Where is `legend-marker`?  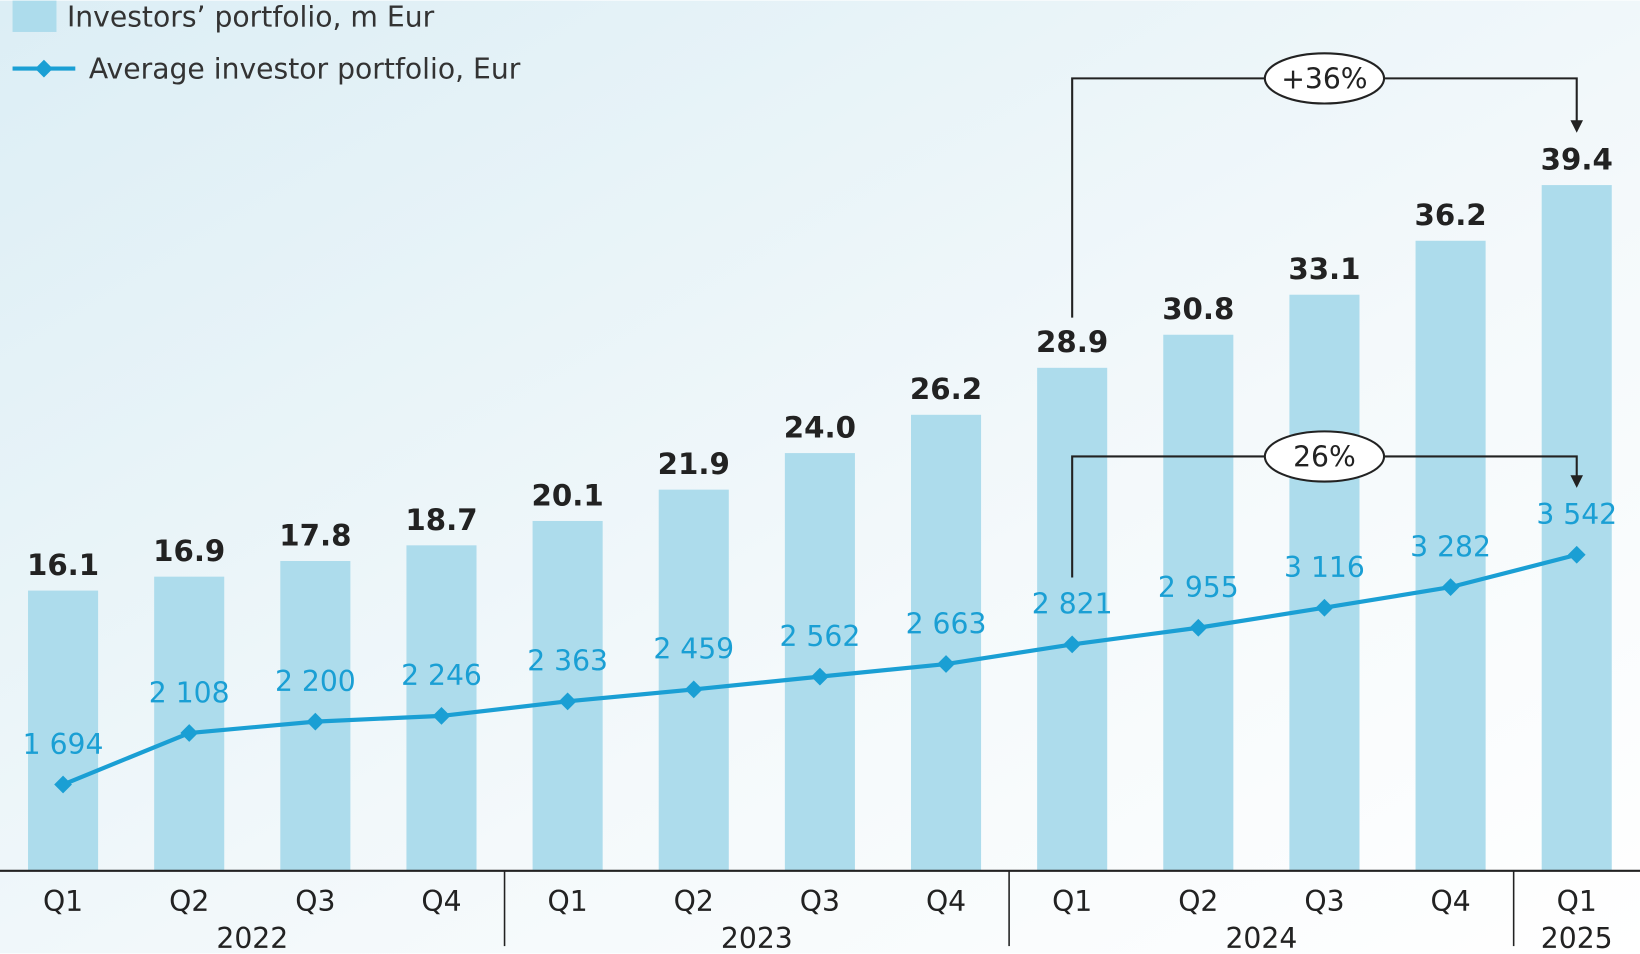
legend-marker is located at coordinates (44, 68).